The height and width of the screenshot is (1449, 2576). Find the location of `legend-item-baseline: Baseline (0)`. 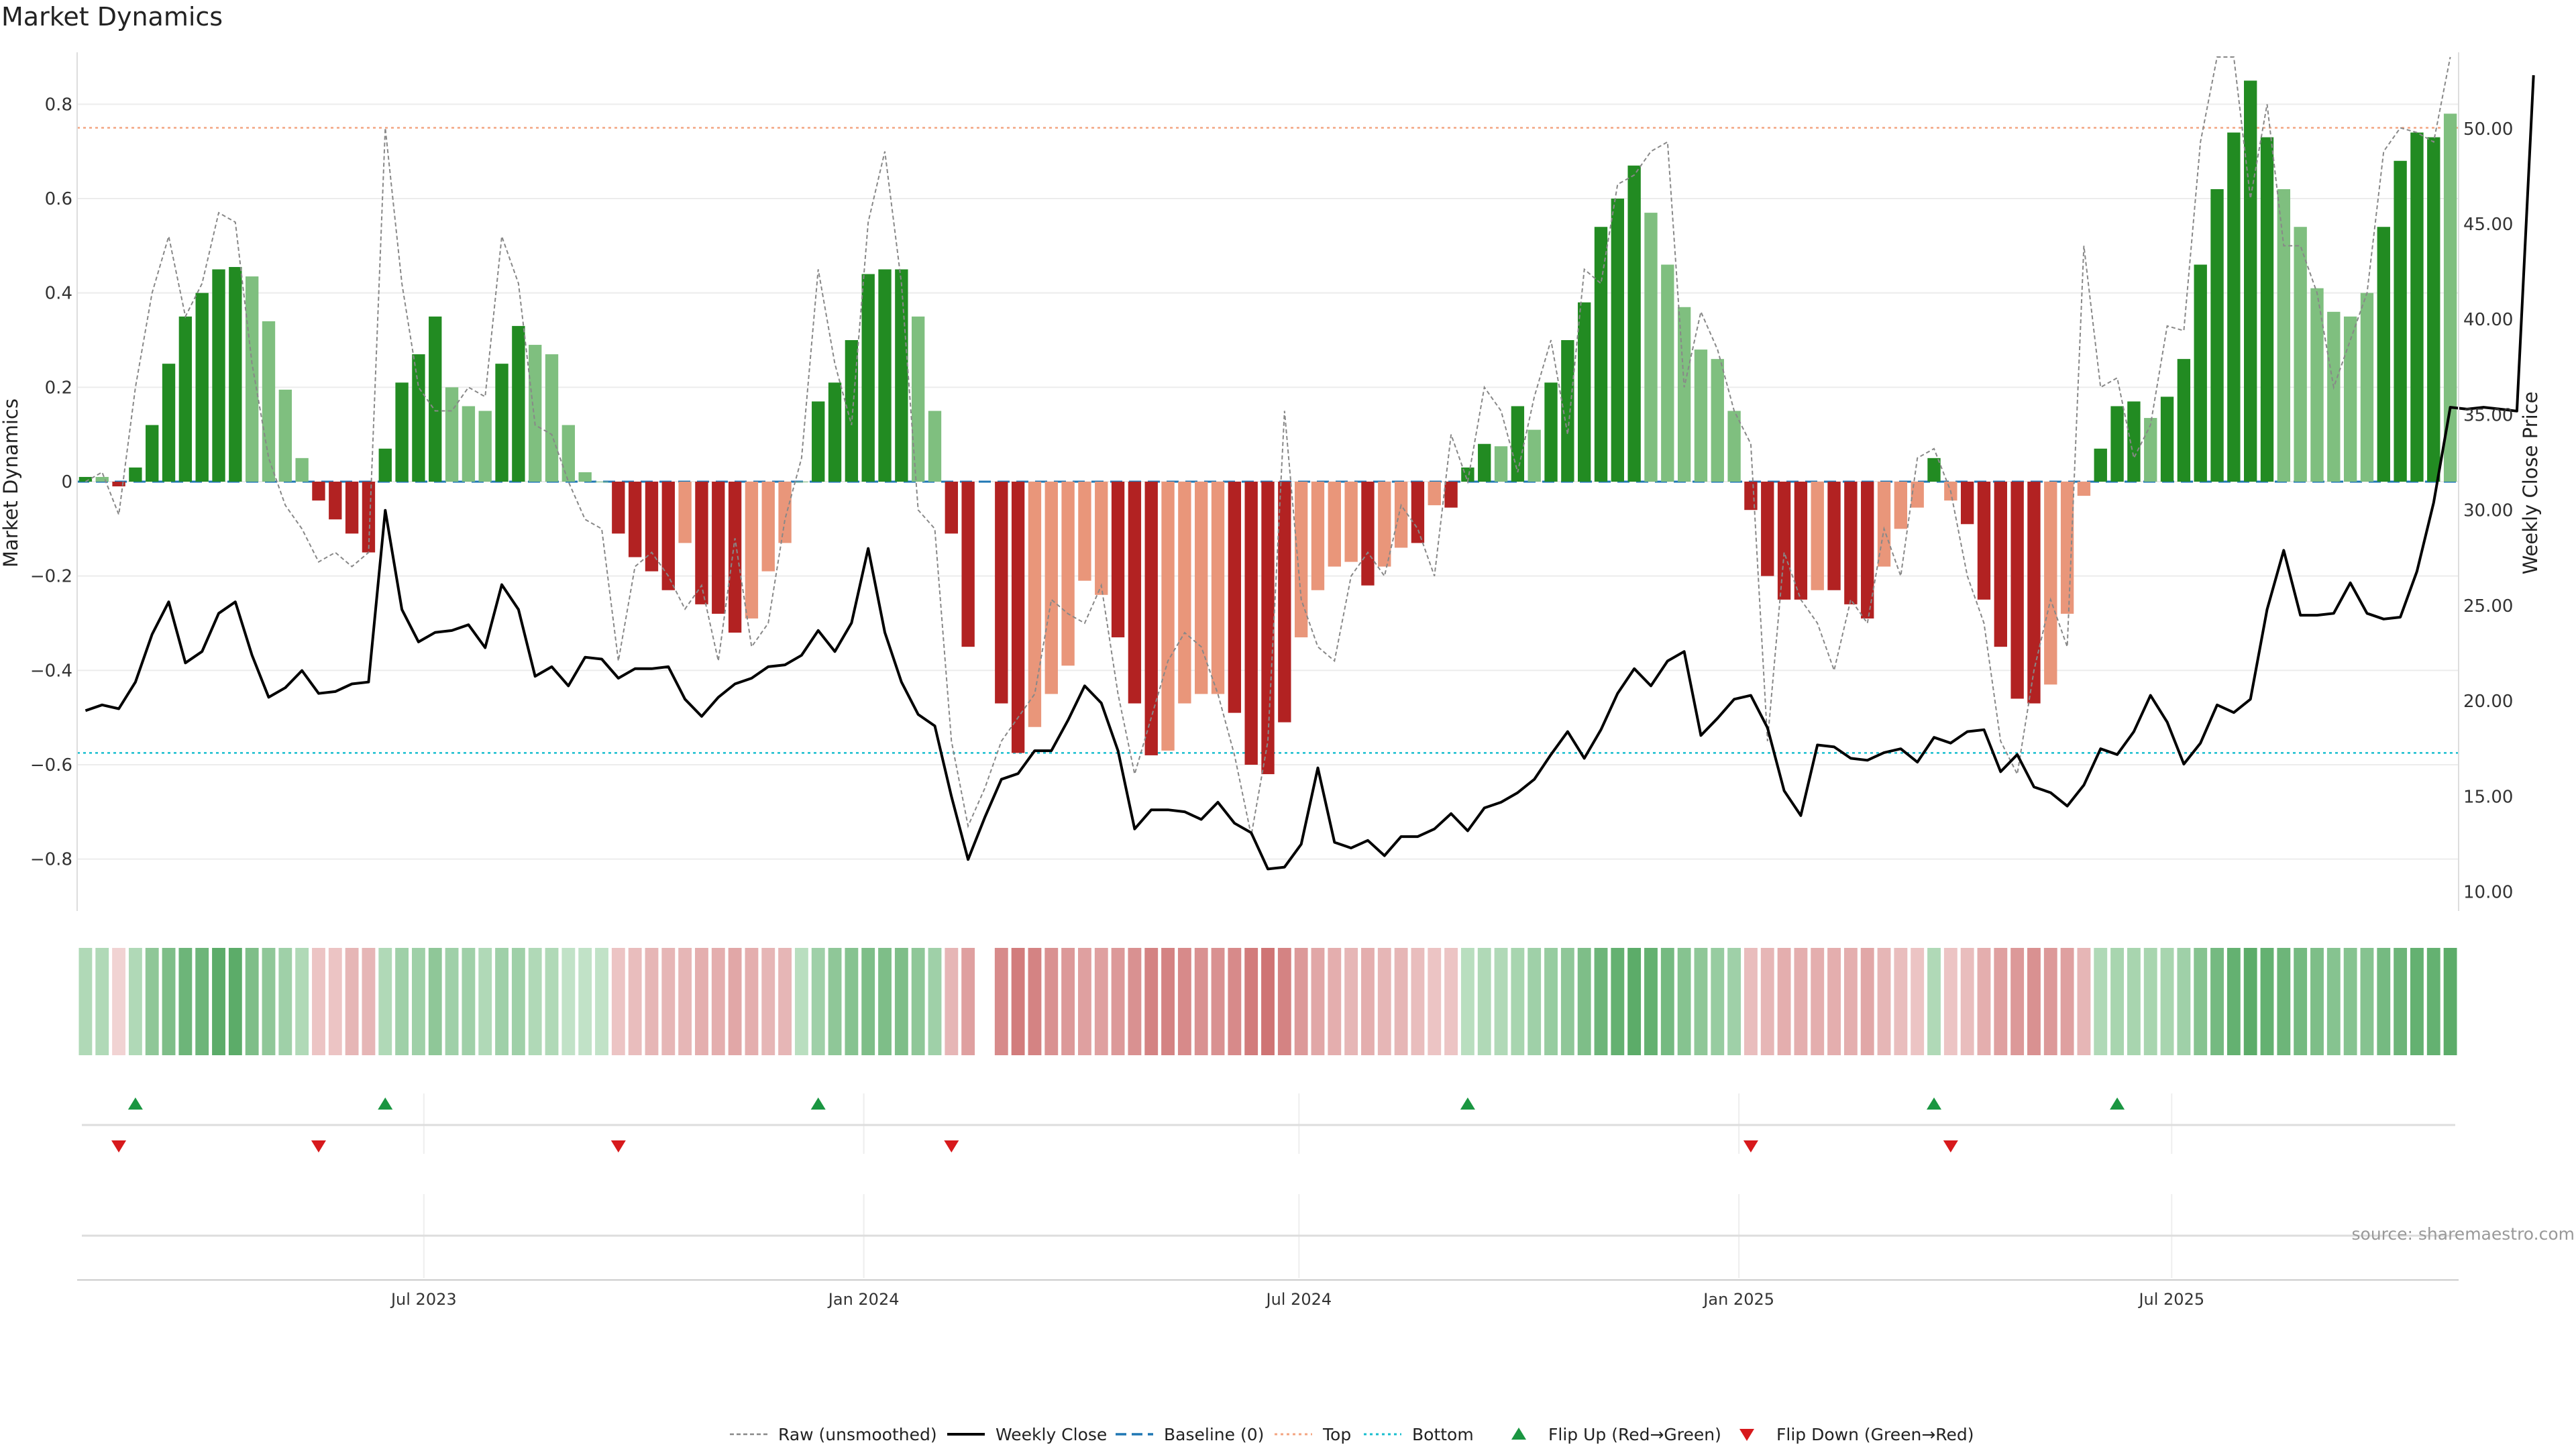

legend-item-baseline: Baseline (0) is located at coordinates (1190, 1434).